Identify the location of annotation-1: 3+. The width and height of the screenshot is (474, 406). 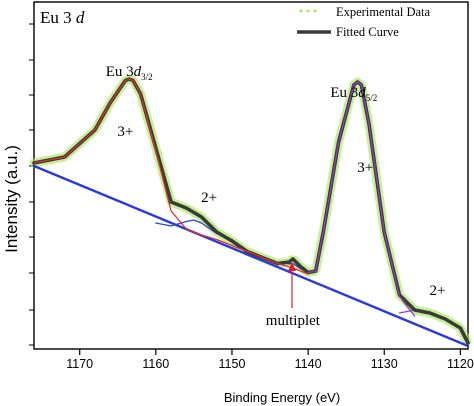
(125, 132).